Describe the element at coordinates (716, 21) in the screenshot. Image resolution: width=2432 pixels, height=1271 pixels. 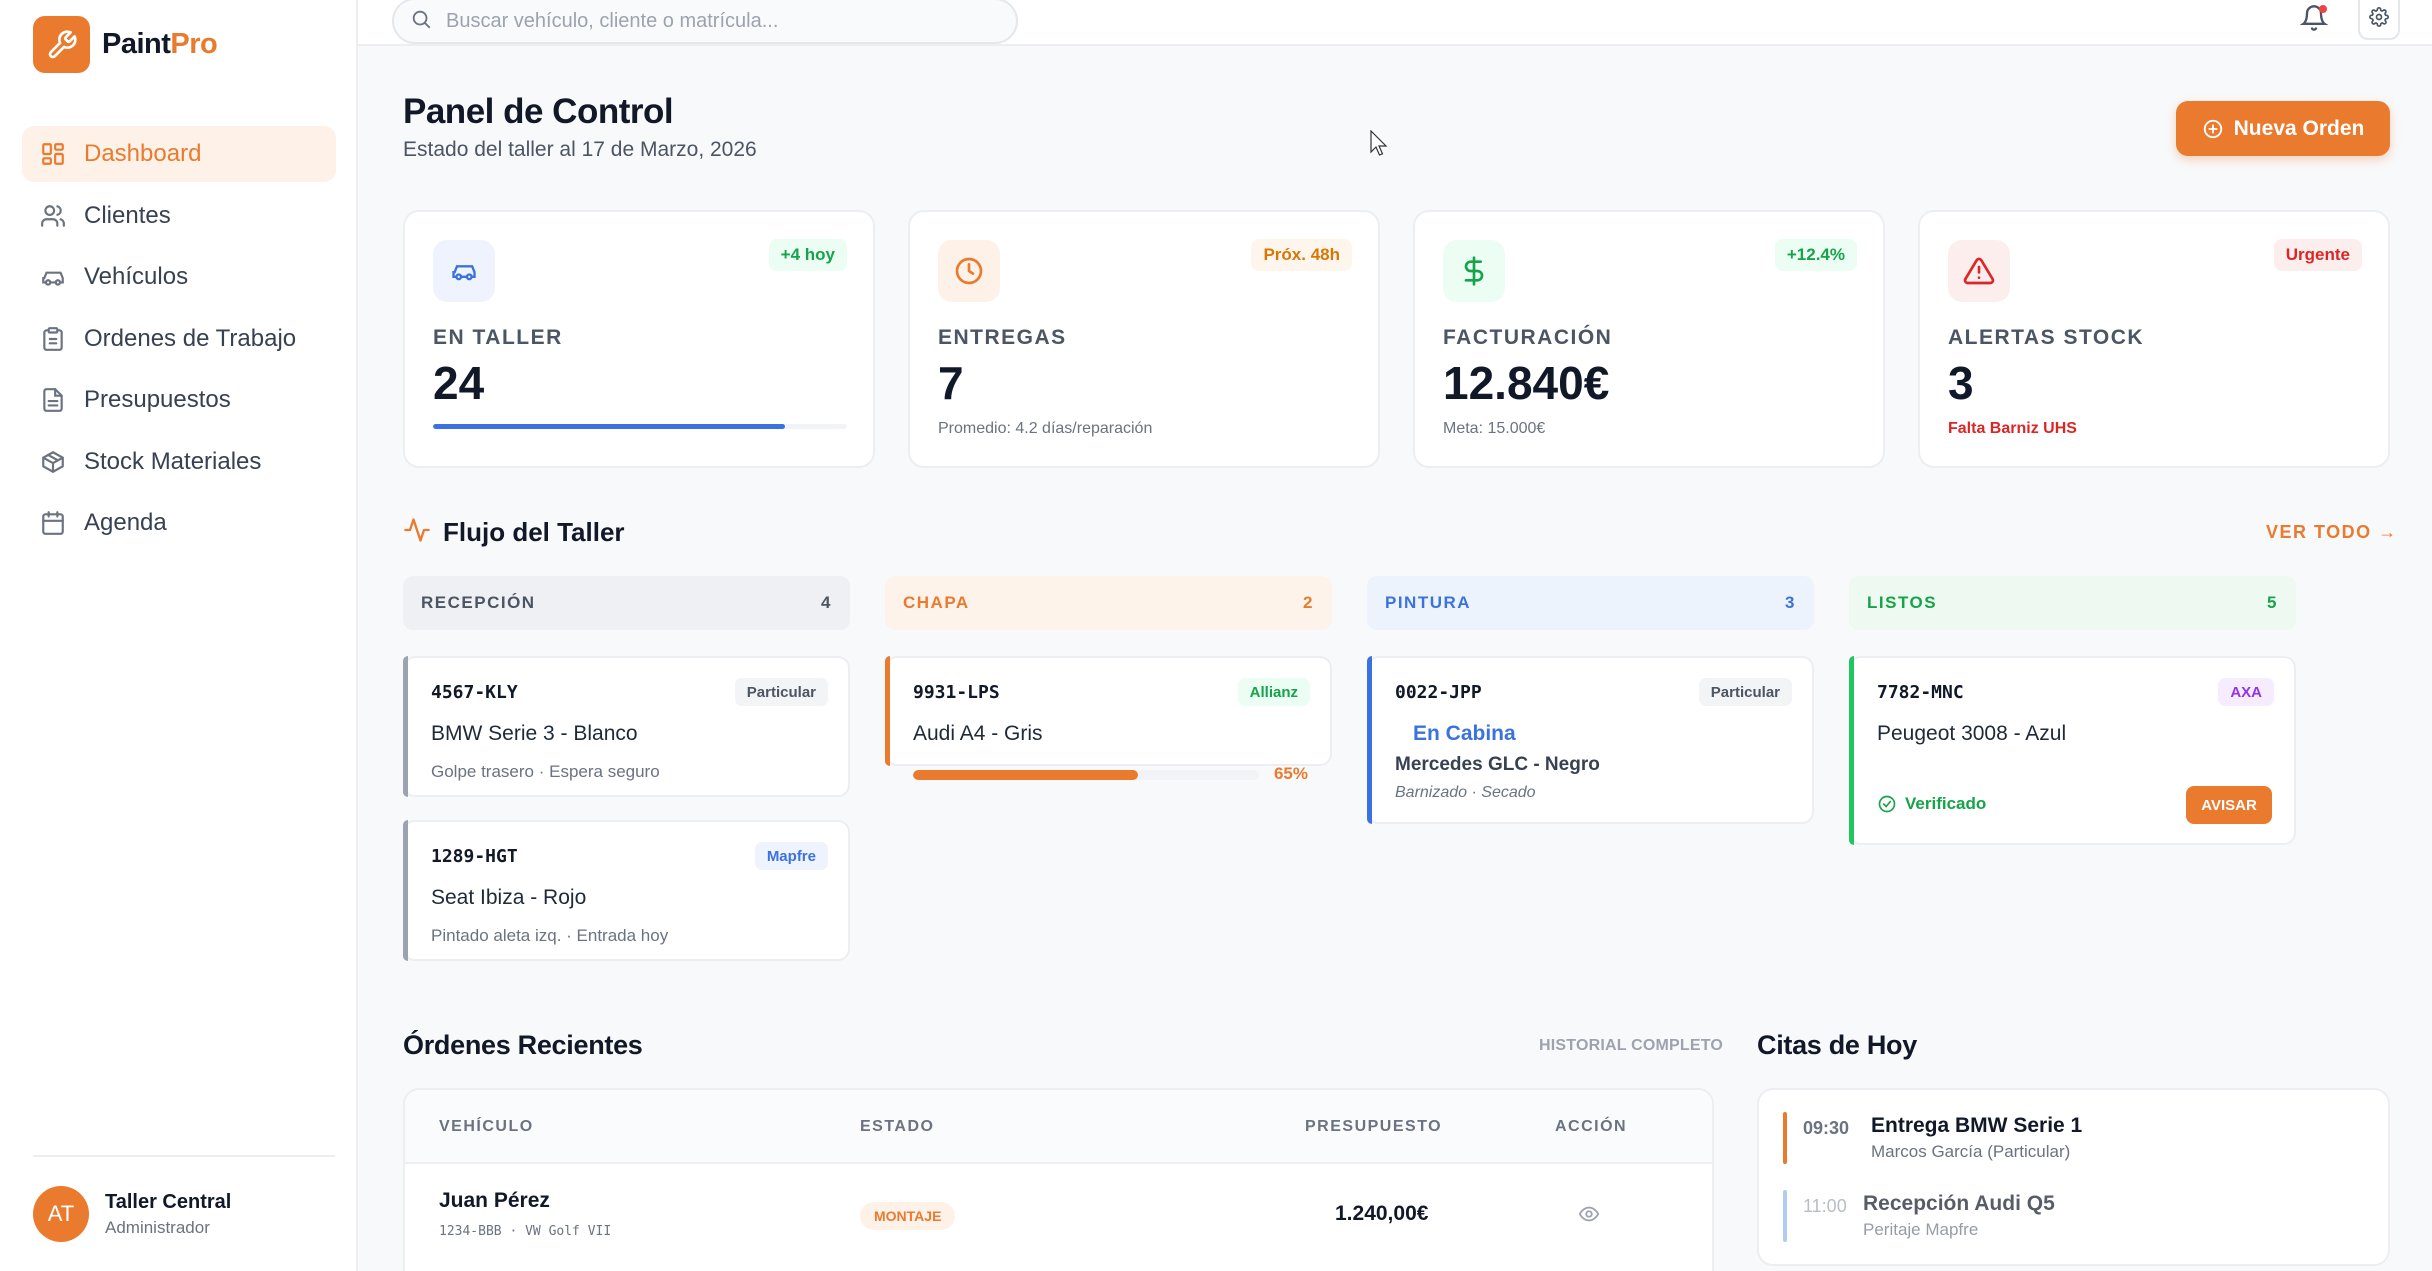
I see `search-input` at that location.